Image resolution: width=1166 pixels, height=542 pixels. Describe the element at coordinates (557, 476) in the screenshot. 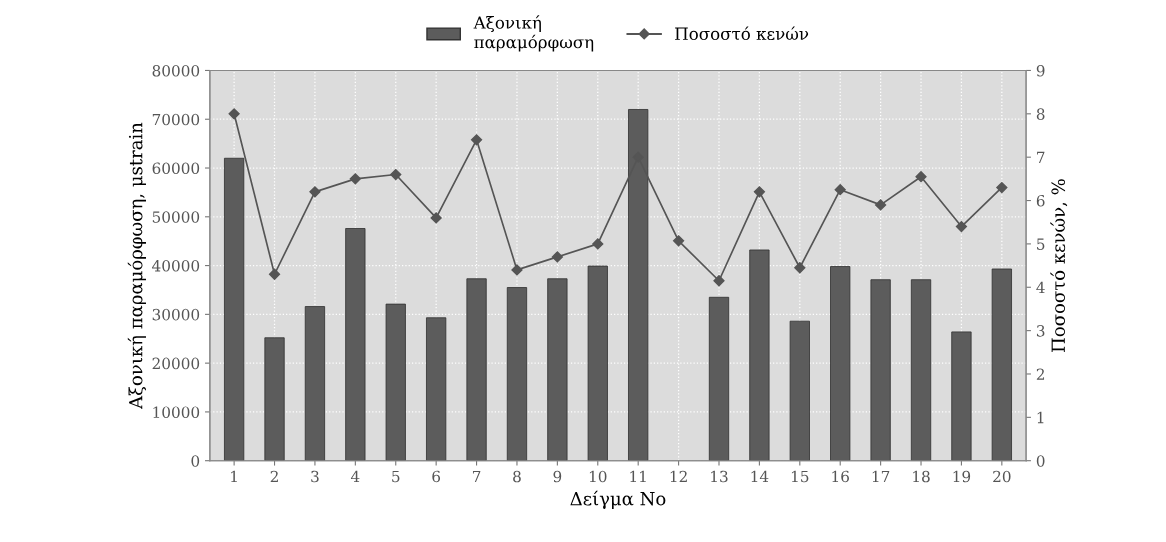

I see `x-tick-label: 9` at that location.